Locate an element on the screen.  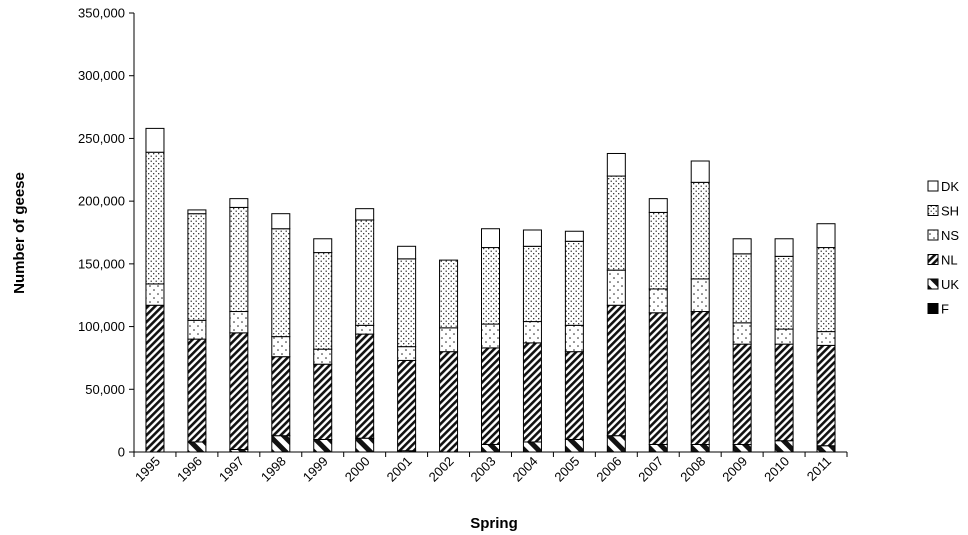
x-tick-label: 1996 is located at coordinates (189, 469).